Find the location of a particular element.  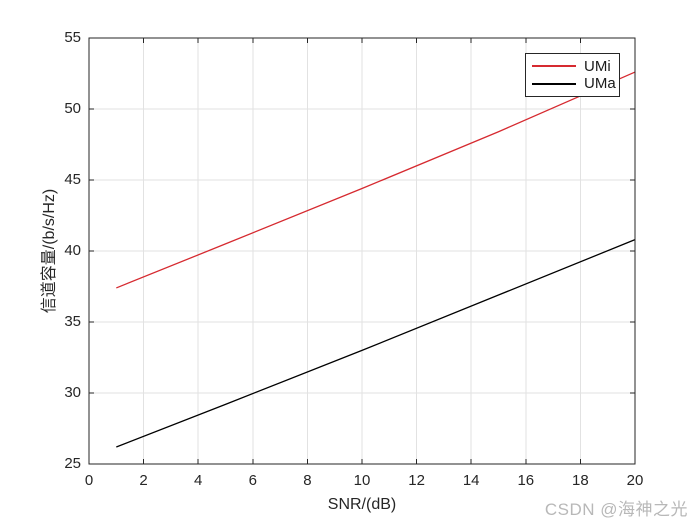

x-tick-label-0: 0 is located at coordinates (89, 480).